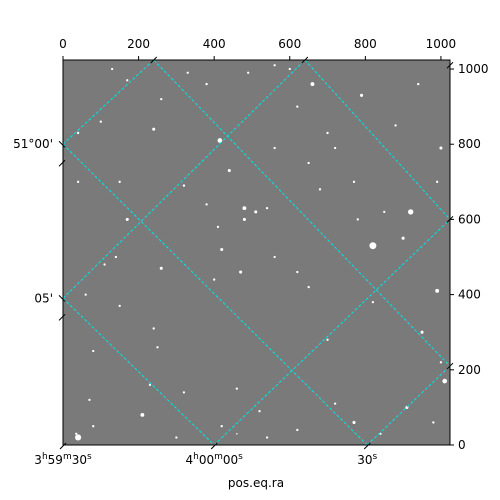  Describe the element at coordinates (43, 298) in the screenshot. I see `dec-tick-label: 05'` at that location.